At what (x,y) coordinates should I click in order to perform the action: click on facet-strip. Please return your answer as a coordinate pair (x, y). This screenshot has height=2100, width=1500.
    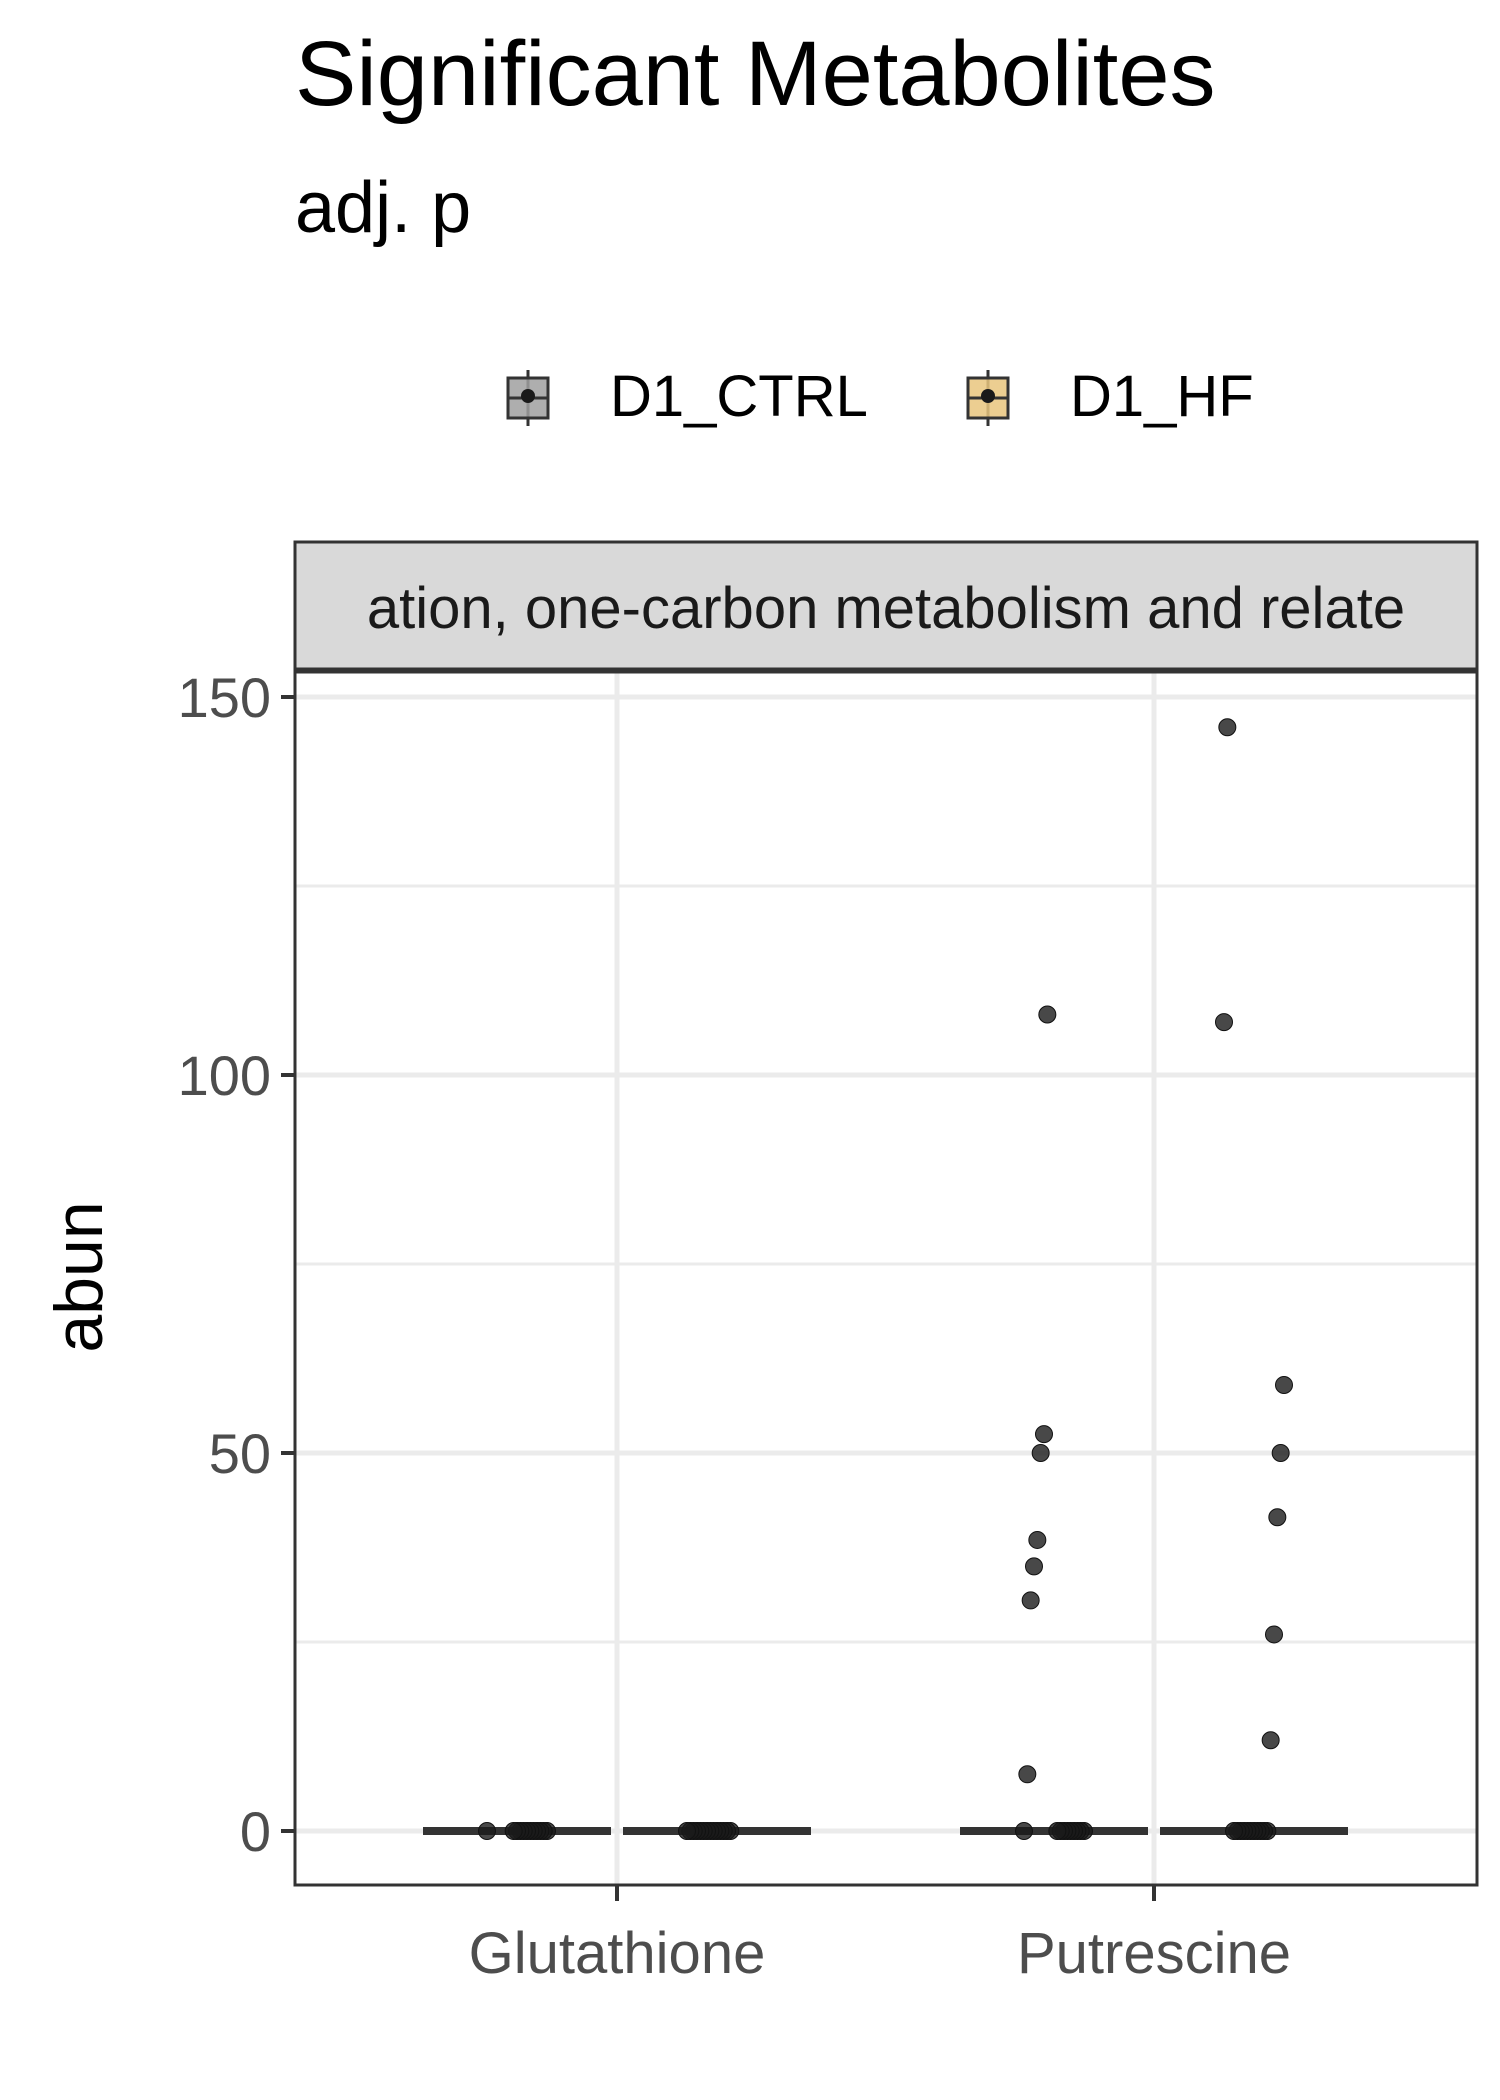
    Looking at the image, I should click on (886, 605).